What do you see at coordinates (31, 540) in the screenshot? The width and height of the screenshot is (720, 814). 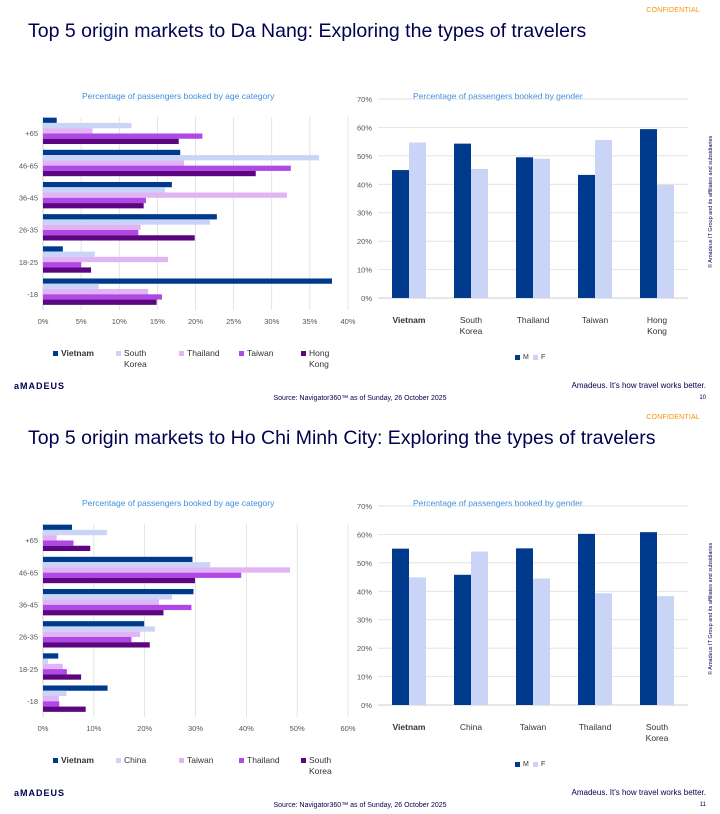 I see `y-tick-label: +65` at bounding box center [31, 540].